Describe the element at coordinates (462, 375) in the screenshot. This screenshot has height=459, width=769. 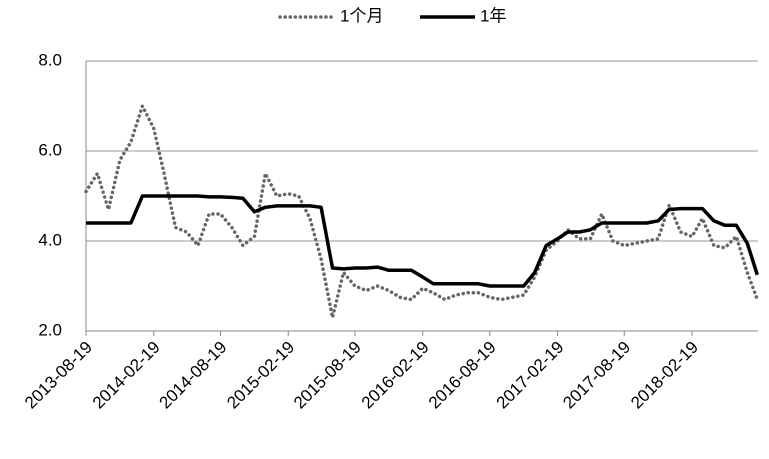
I see `x-tick-label: 2016-08-19` at that location.